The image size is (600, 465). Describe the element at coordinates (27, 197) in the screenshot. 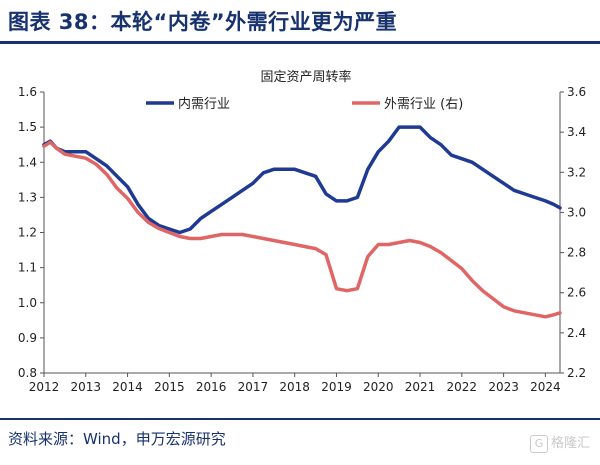

I see `y-left-tick-label: 1.3` at that location.